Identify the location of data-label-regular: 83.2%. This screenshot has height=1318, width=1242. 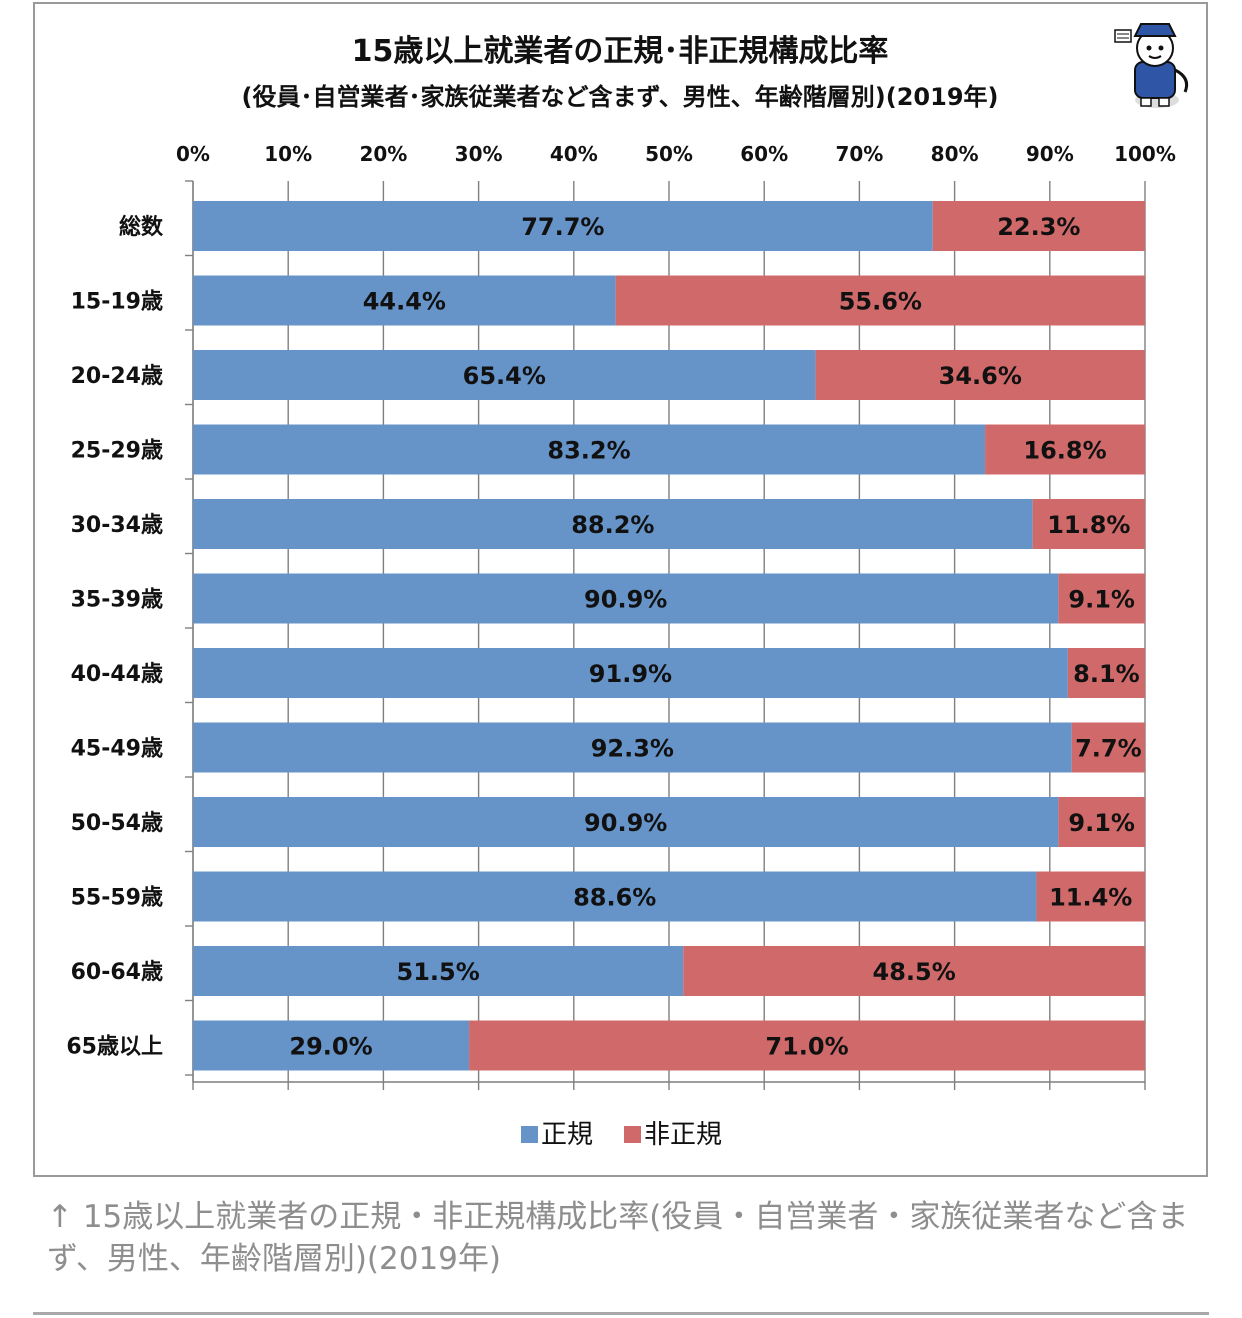
(588, 451).